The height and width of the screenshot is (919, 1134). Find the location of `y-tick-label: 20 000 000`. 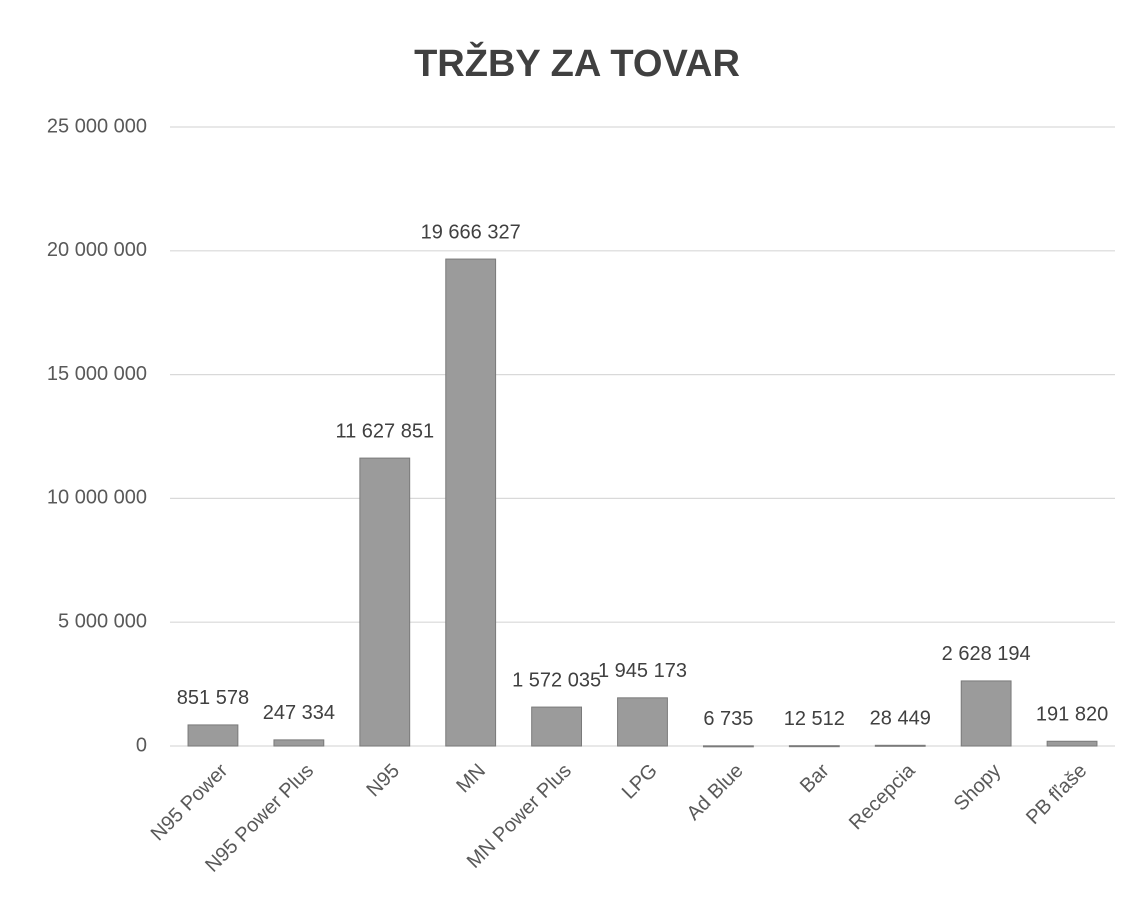

y-tick-label: 20 000 000 is located at coordinates (97, 250).